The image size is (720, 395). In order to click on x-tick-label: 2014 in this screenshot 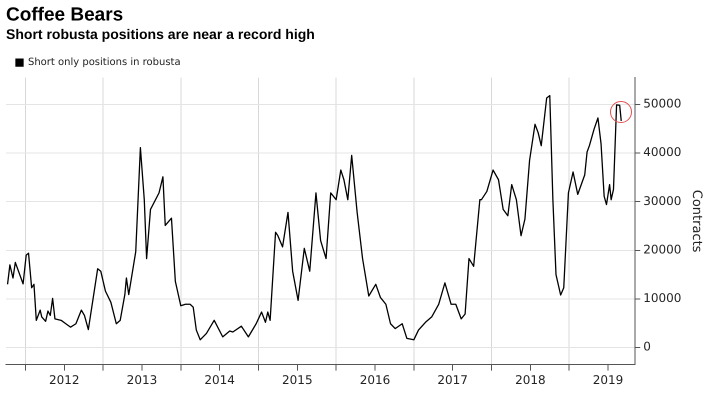, I will do `click(219, 379)`.